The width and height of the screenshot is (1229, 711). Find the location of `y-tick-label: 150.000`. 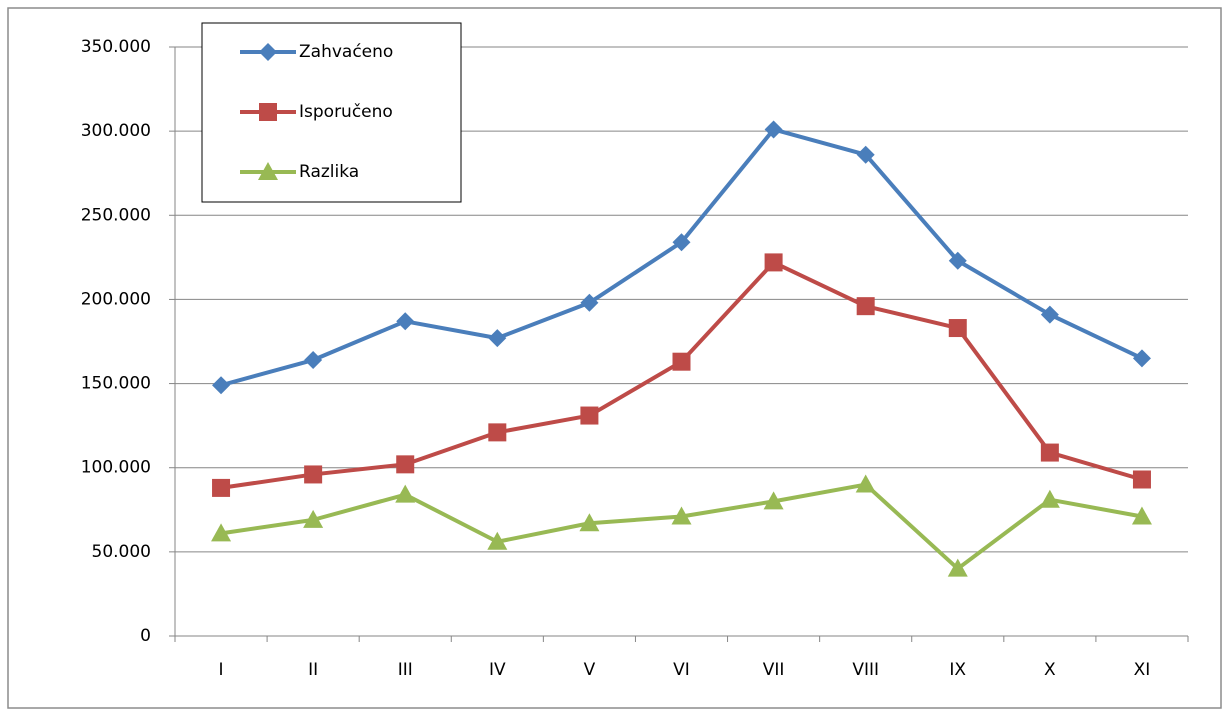

y-tick-label: 150.000 is located at coordinates (116, 384).